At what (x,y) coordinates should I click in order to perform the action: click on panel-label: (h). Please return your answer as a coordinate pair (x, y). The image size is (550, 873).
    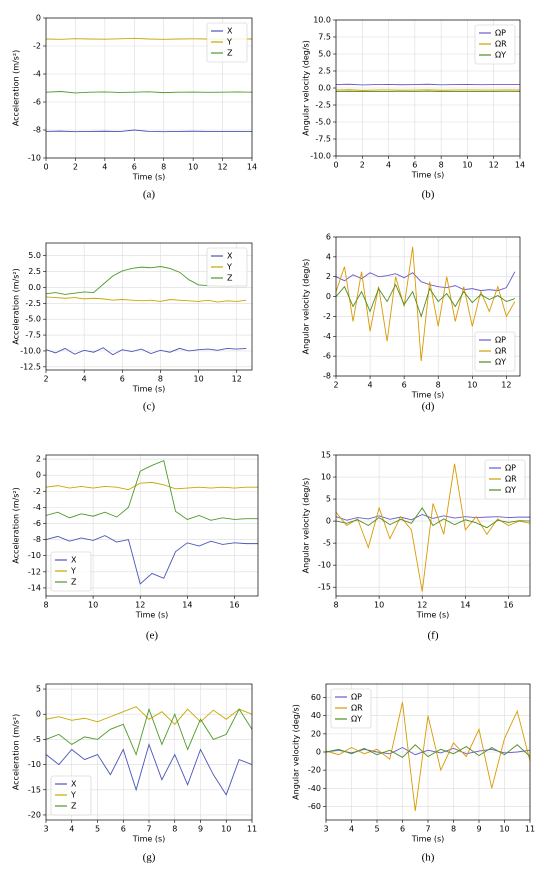
    Looking at the image, I should click on (428, 858).